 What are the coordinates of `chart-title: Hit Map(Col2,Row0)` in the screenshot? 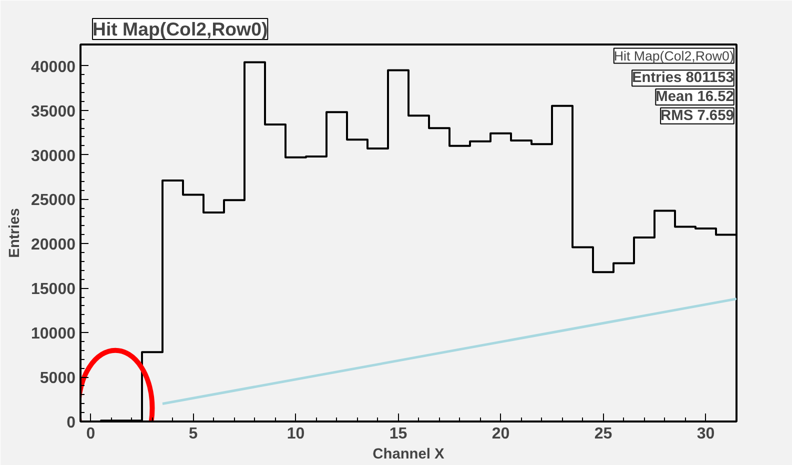 It's located at (180, 29).